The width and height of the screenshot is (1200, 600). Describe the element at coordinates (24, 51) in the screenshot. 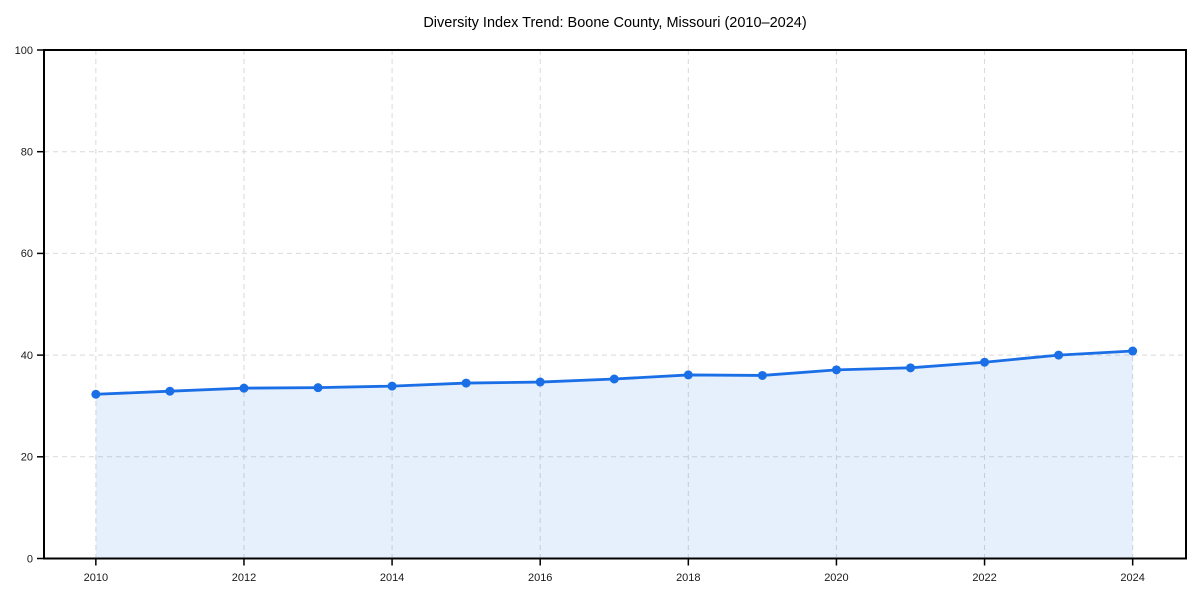

I see `y-tick-label: 100` at that location.